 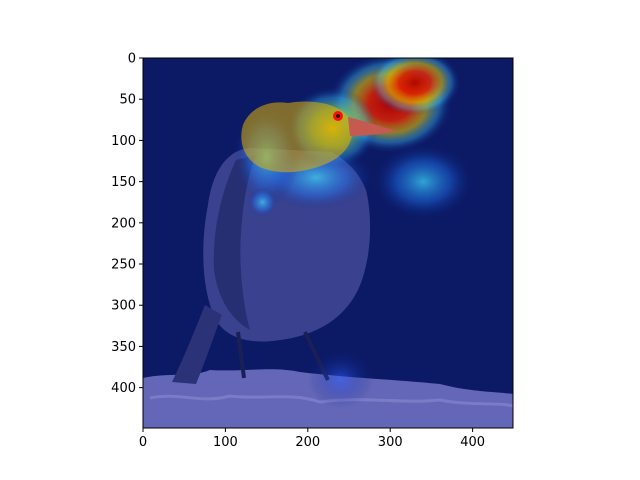 What do you see at coordinates (123, 388) in the screenshot?
I see `y-tick-label: 400` at bounding box center [123, 388].